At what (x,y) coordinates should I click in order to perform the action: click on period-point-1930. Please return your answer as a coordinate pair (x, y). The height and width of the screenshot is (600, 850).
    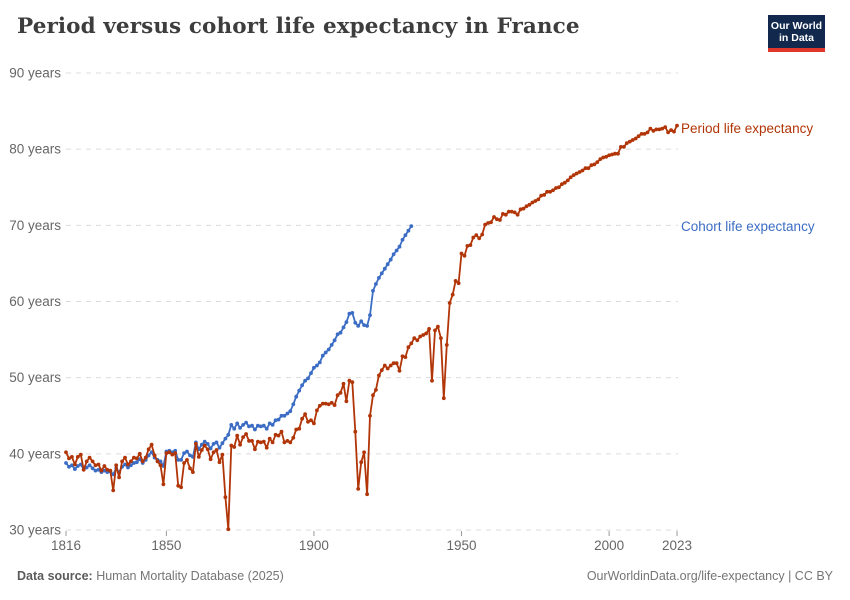
    Looking at the image, I should click on (402, 356).